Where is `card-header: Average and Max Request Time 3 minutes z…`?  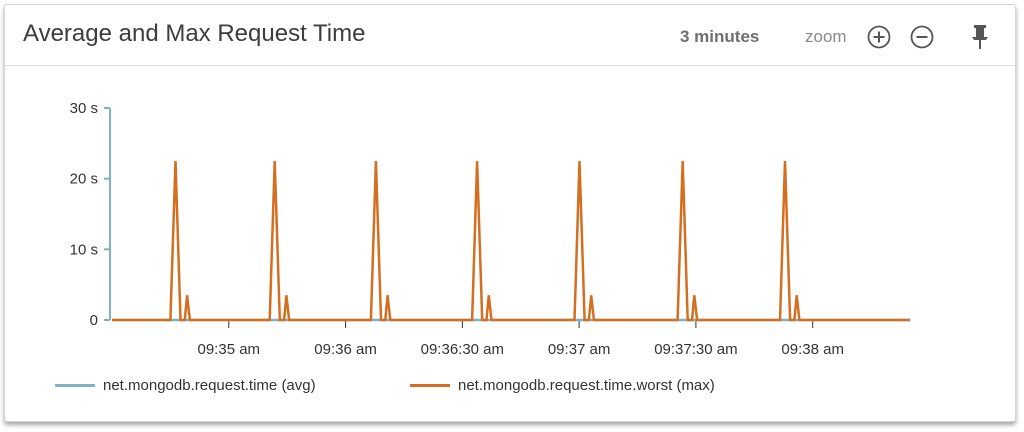
card-header: Average and Max Request Time 3 minutes z… is located at coordinates (510, 35).